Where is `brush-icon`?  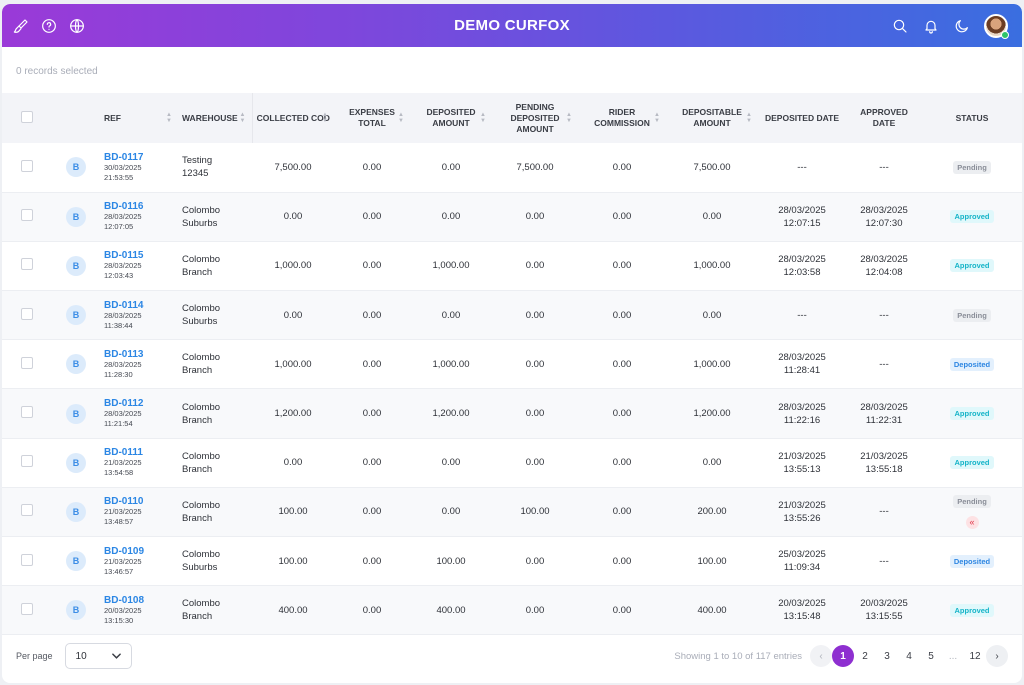 brush-icon is located at coordinates (21, 26).